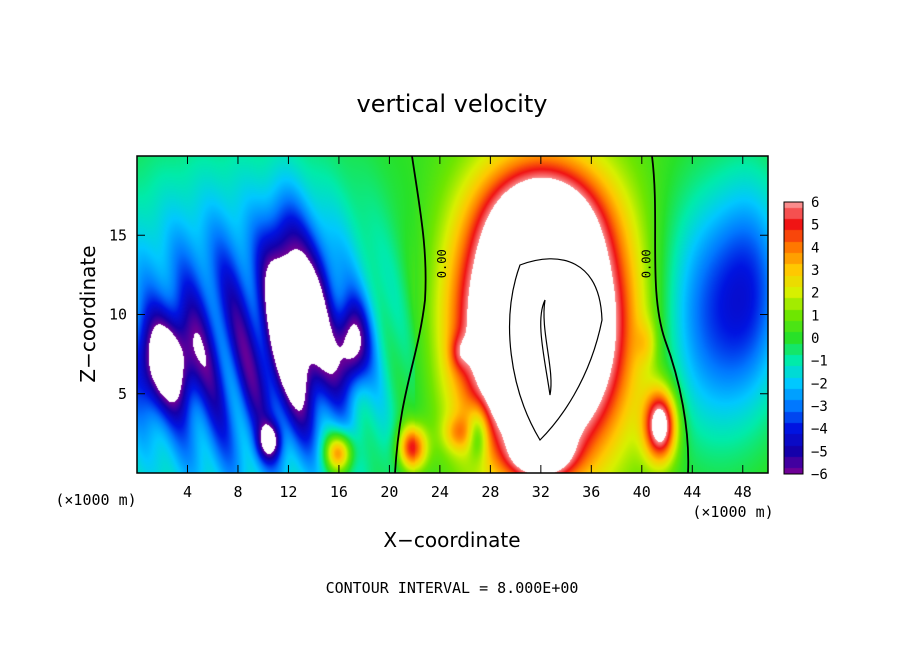  I want to click on x-tick-label: 44, so click(692, 492).